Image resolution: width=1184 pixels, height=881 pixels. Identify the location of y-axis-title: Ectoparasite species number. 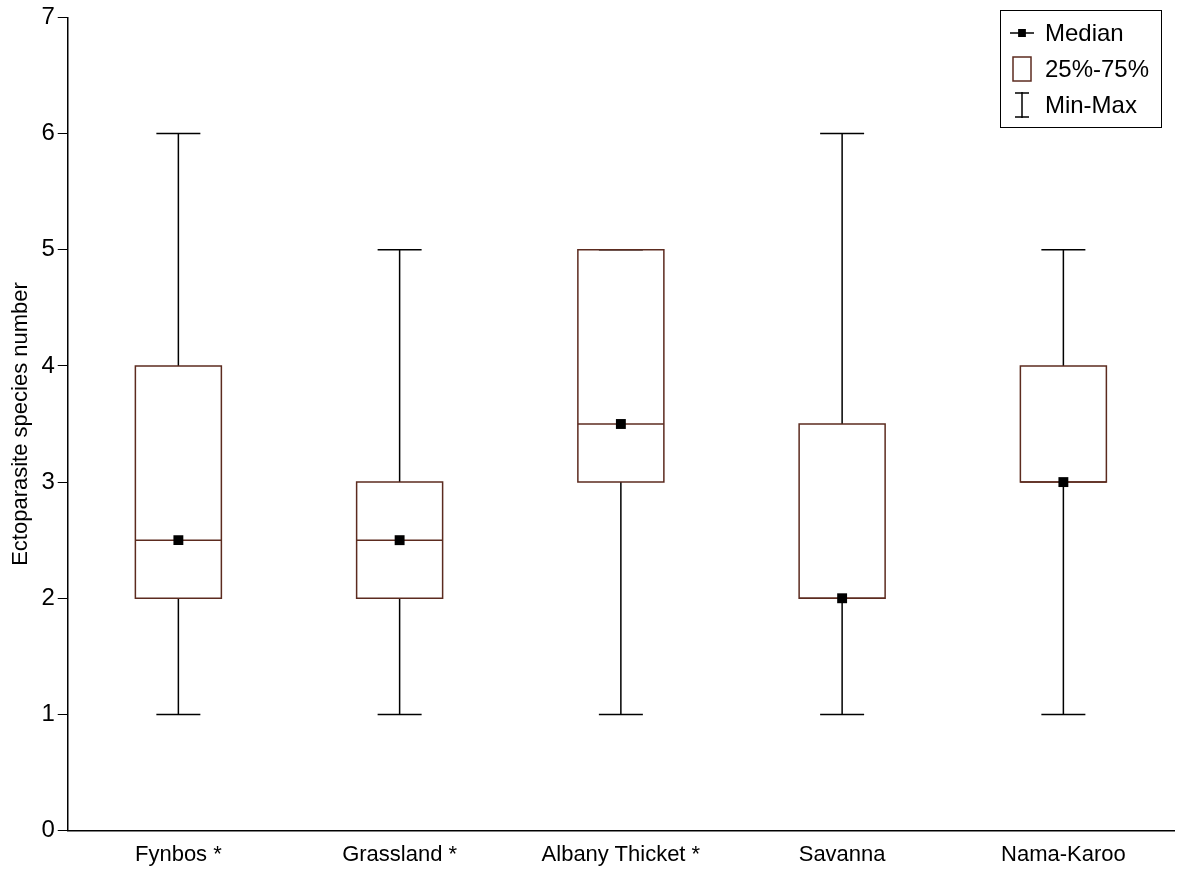
(20, 424).